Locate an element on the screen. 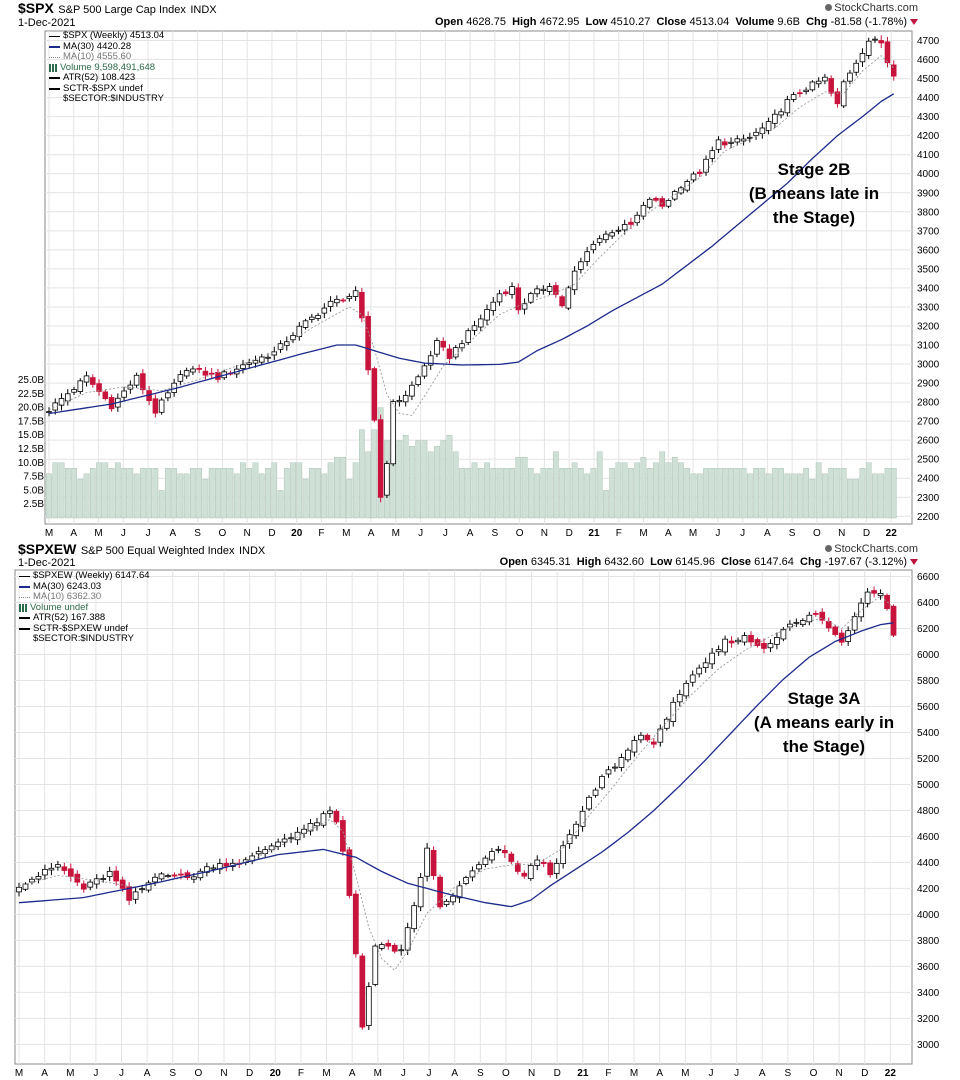 The image size is (960, 1080). volume-tick-label: 12.5B is located at coordinates (31, 449).